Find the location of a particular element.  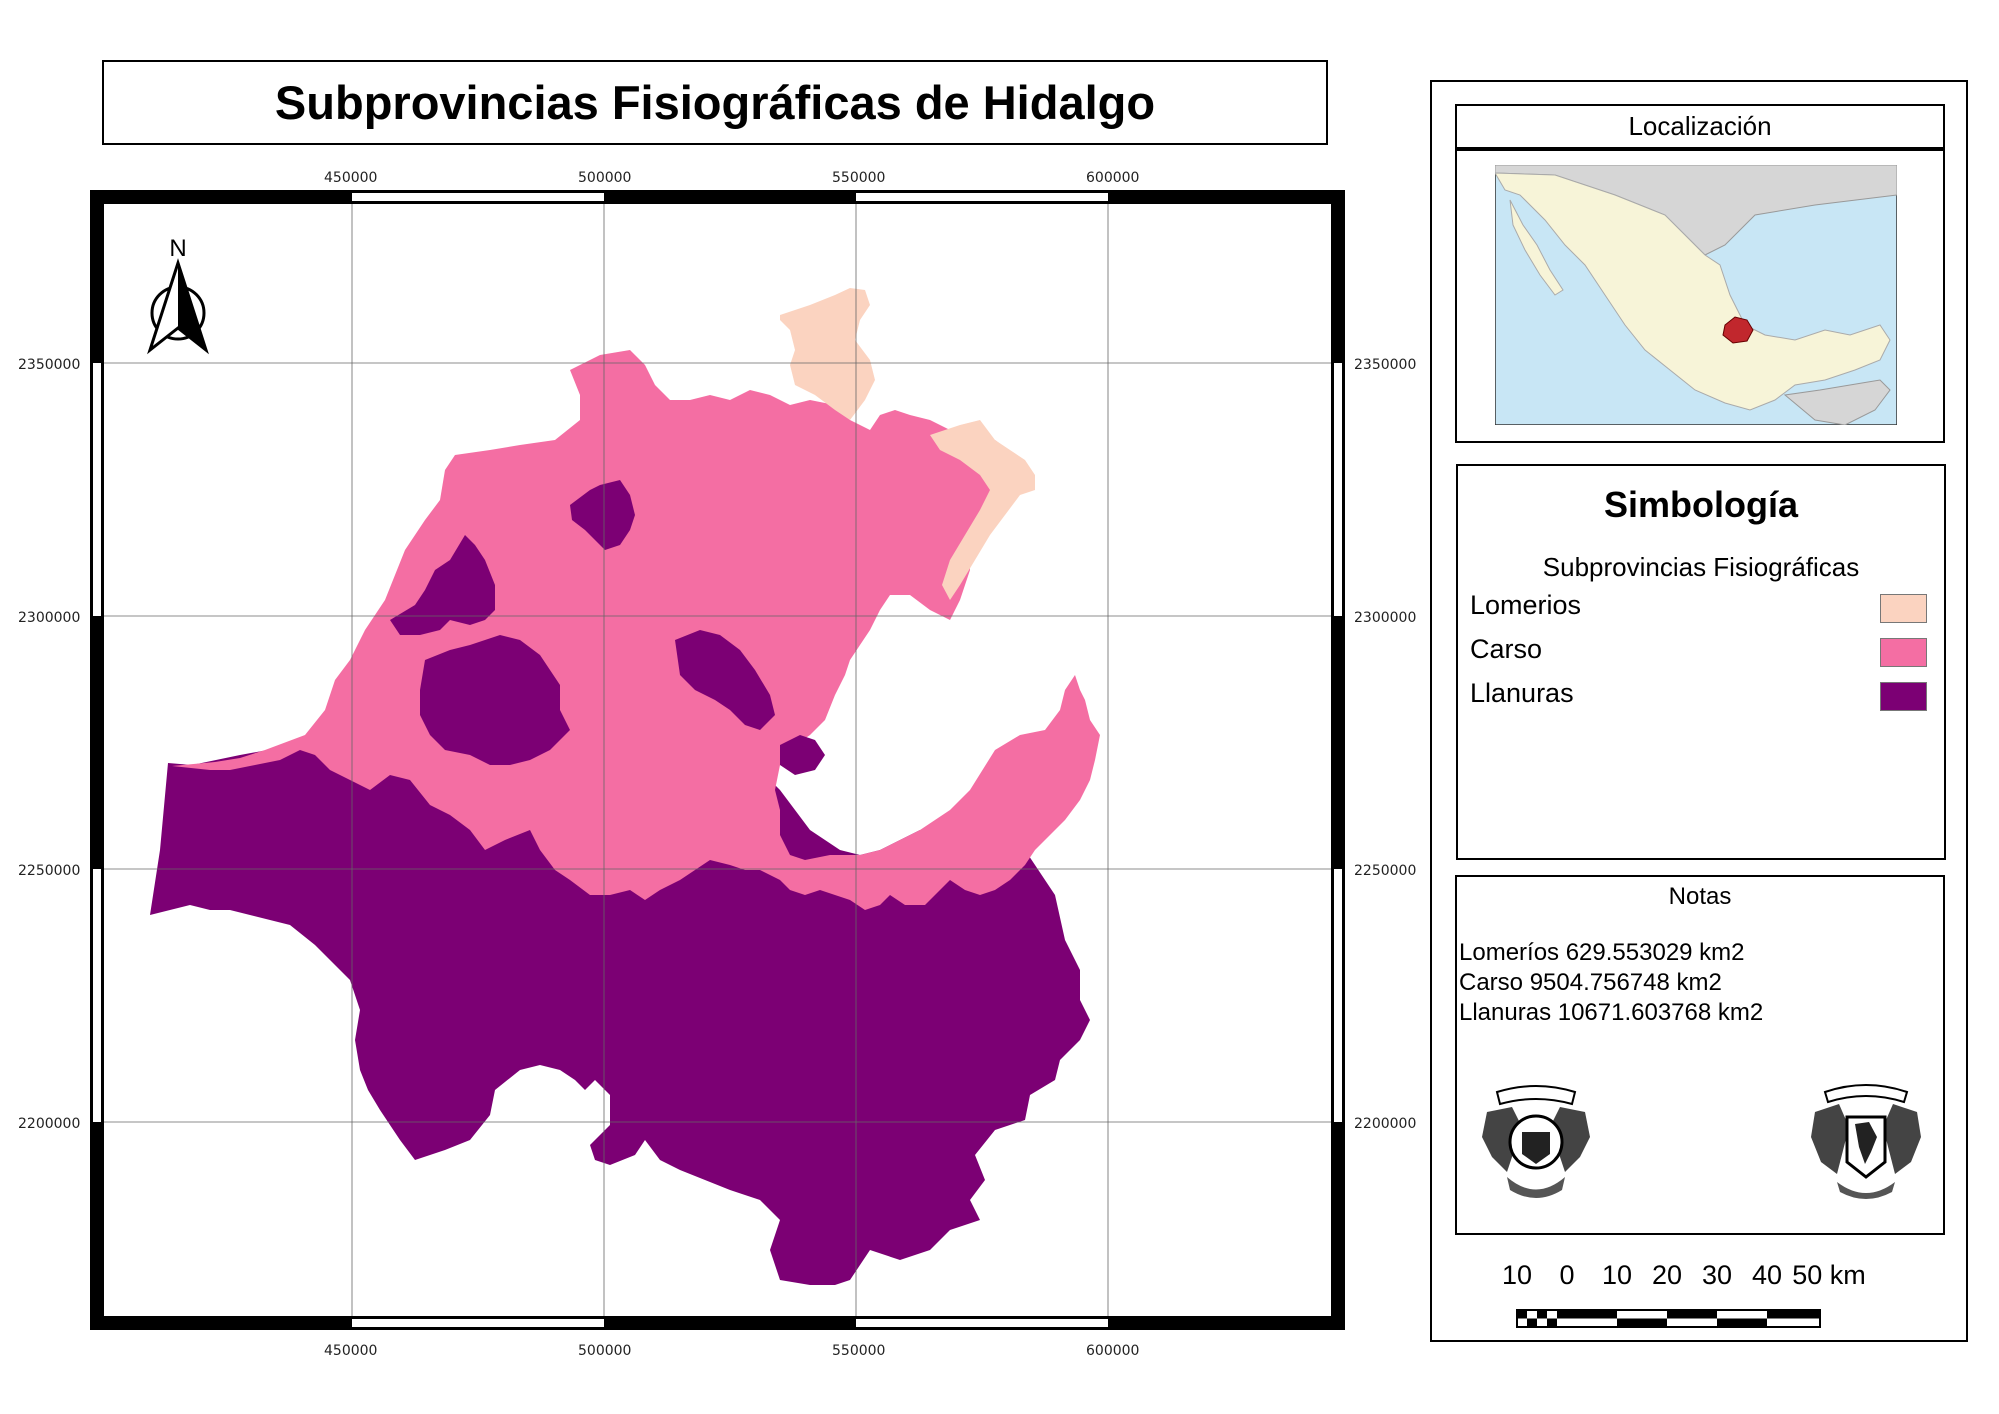

north-arrow-icon is located at coordinates (178, 306).